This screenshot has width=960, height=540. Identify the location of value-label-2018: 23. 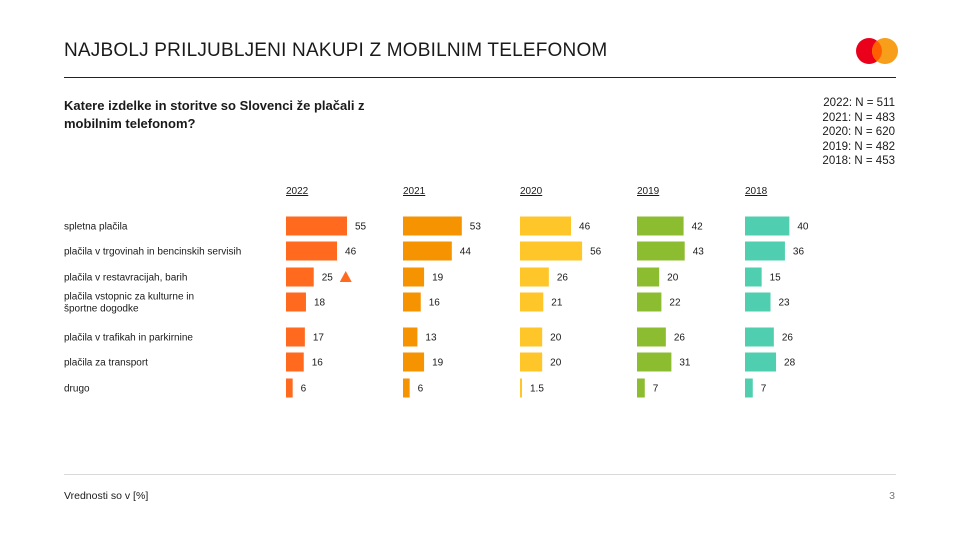
(785, 303).